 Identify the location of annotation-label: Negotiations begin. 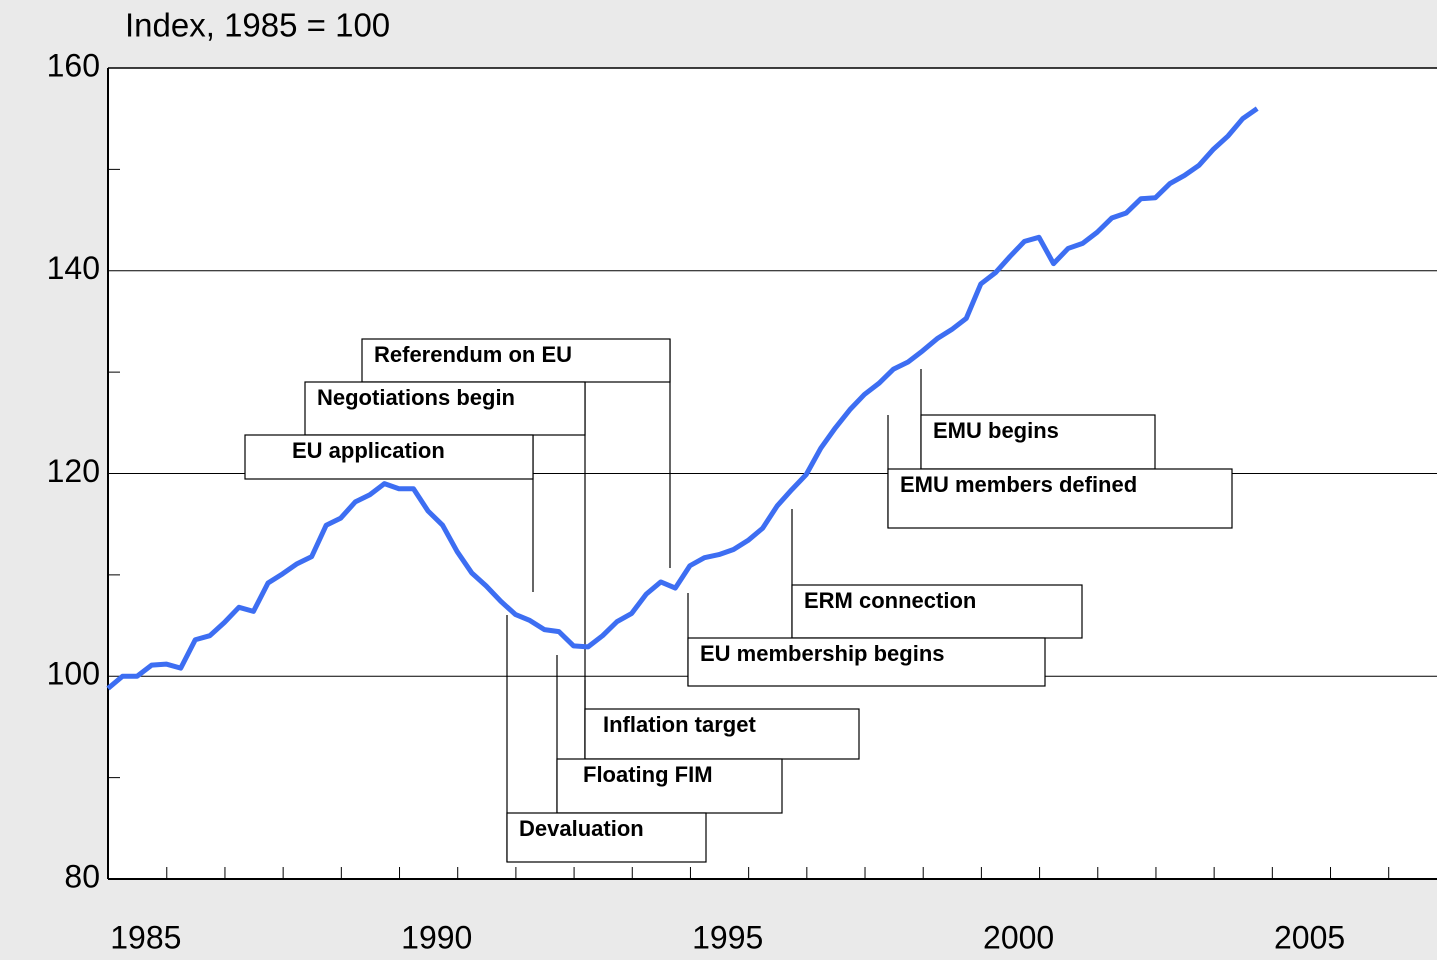
(416, 397).